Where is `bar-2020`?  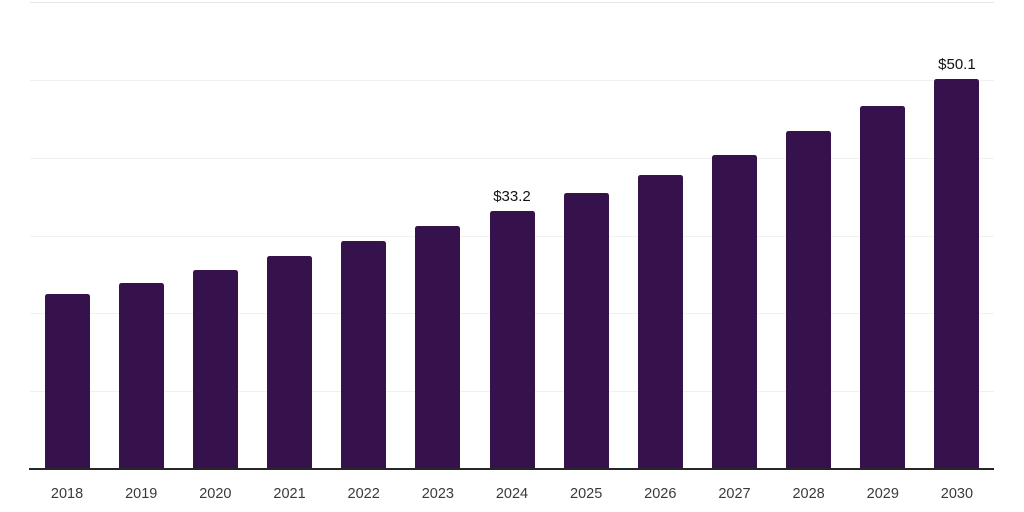
bar-2020 is located at coordinates (215, 369).